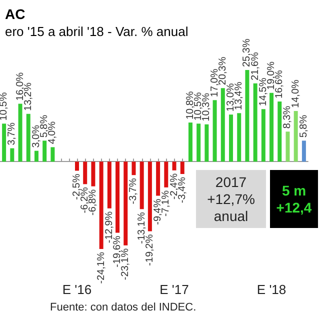 This screenshot has width=320, height=320. I want to click on chart-title: AC, so click(15, 14).